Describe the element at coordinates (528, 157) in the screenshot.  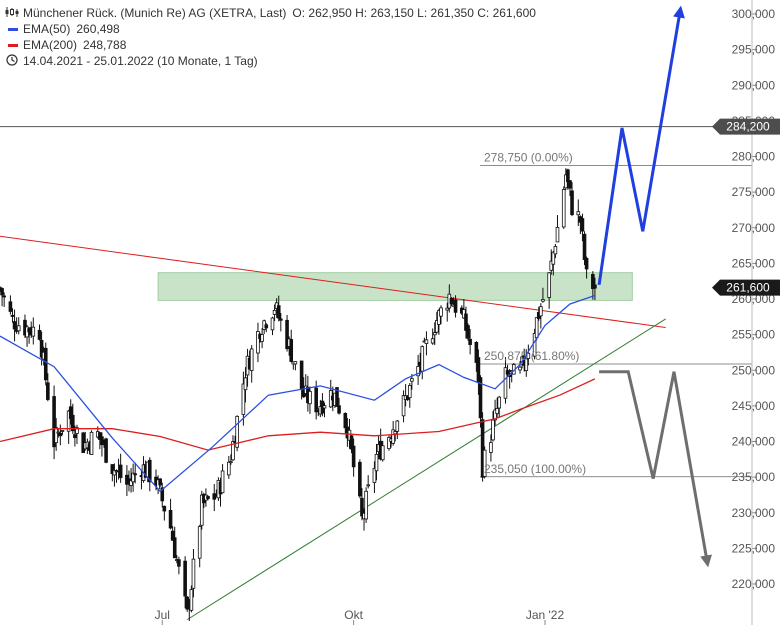
I see `fib-label-0: 278,750 (0.00%)` at that location.